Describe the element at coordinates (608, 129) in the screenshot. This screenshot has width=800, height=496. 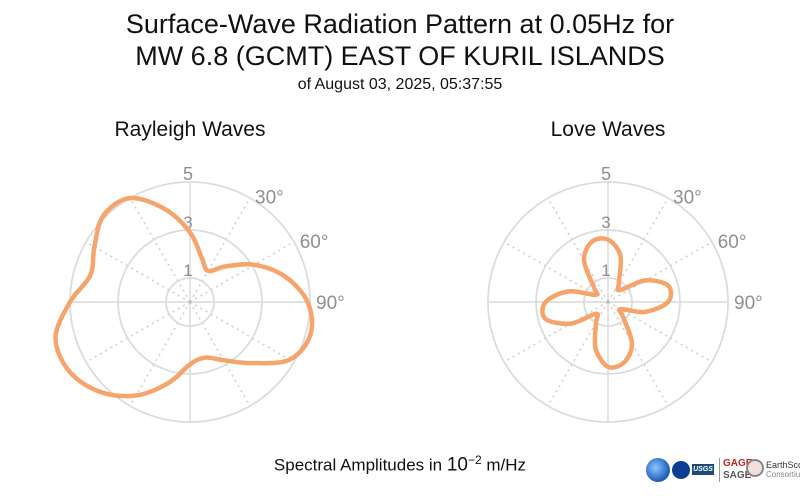
I see `love-plot-title: Love Waves` at that location.